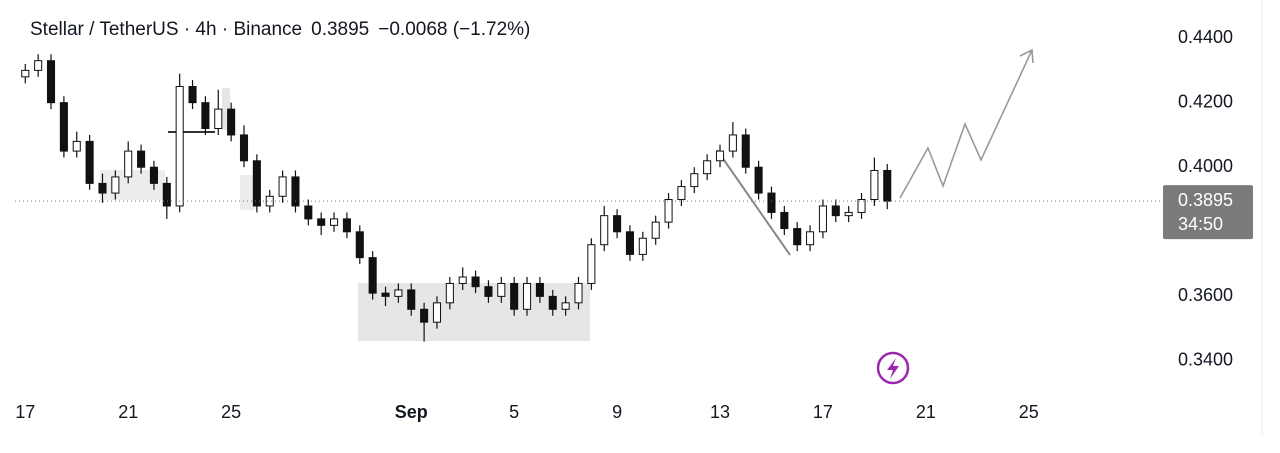 The image size is (1280, 453). What do you see at coordinates (1205, 295) in the screenshot?
I see `y-tick-label: 0.3600` at bounding box center [1205, 295].